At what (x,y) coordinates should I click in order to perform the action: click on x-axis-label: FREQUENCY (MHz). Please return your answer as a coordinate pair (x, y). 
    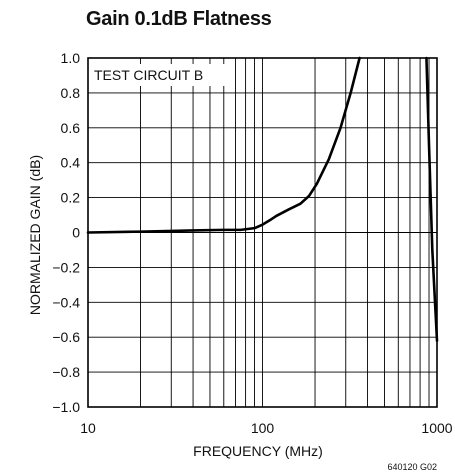
    Looking at the image, I should click on (258, 451).